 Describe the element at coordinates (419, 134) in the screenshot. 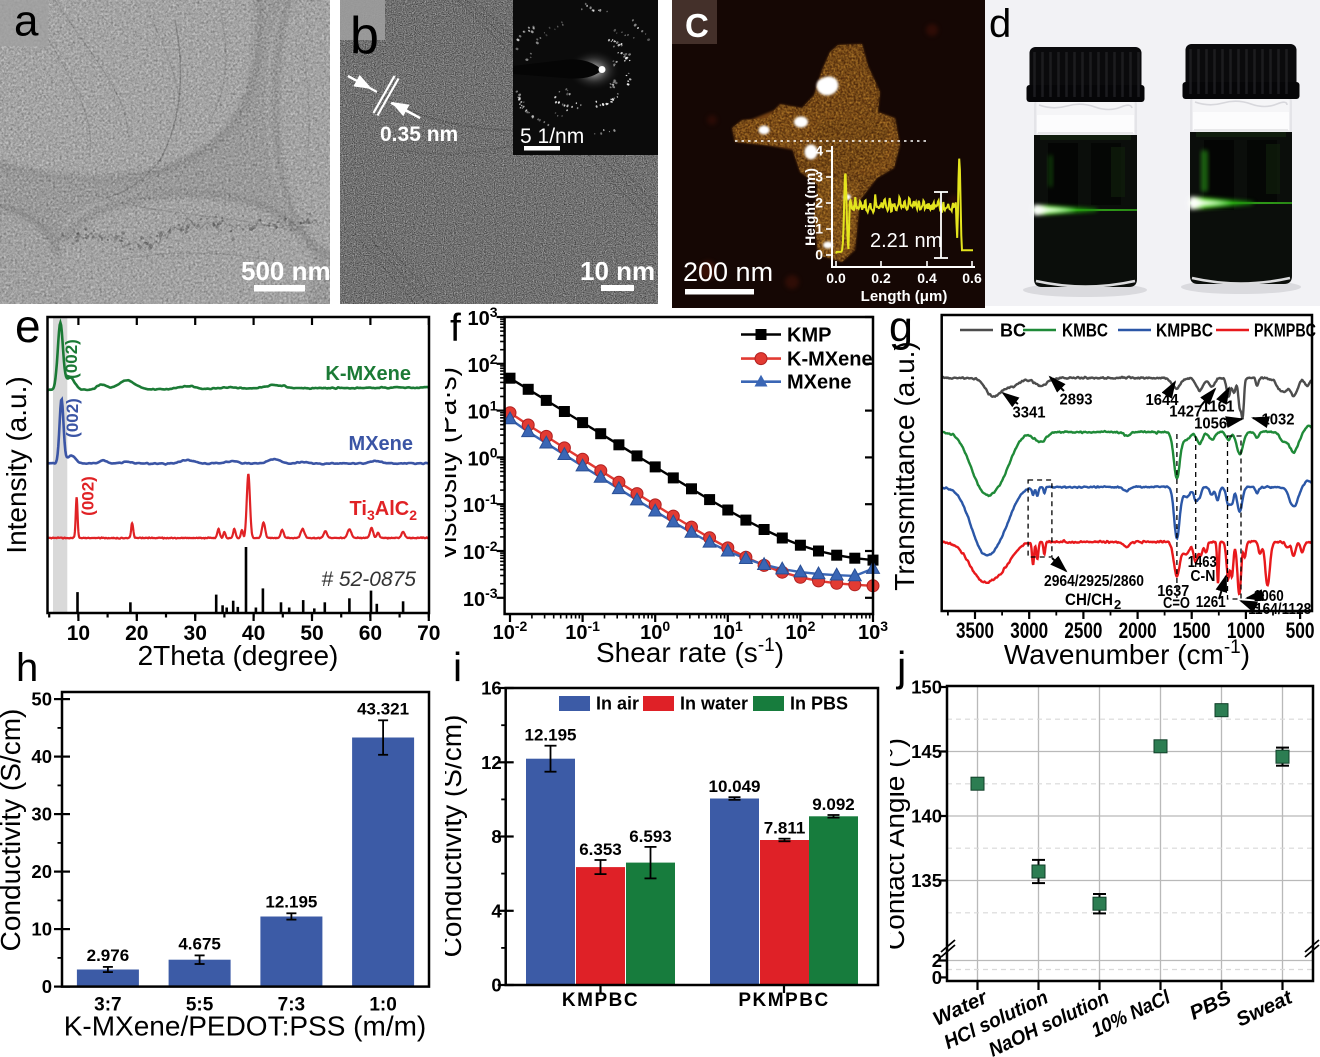

I see `svg-text: 0.35 nm` at that location.